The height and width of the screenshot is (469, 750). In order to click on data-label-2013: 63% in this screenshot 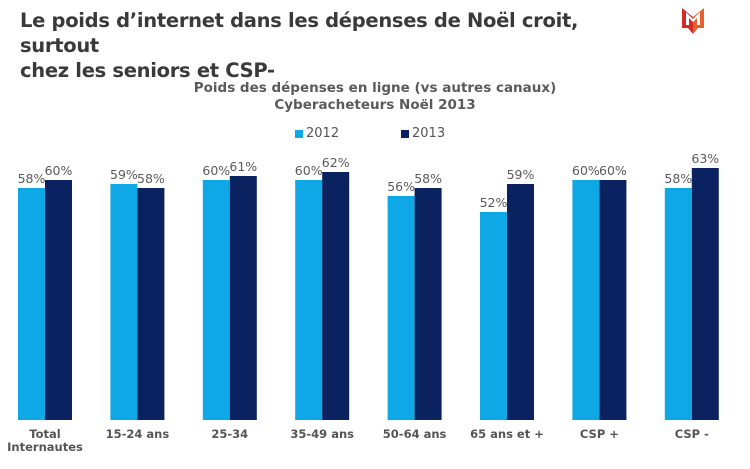, I will do `click(705, 158)`.